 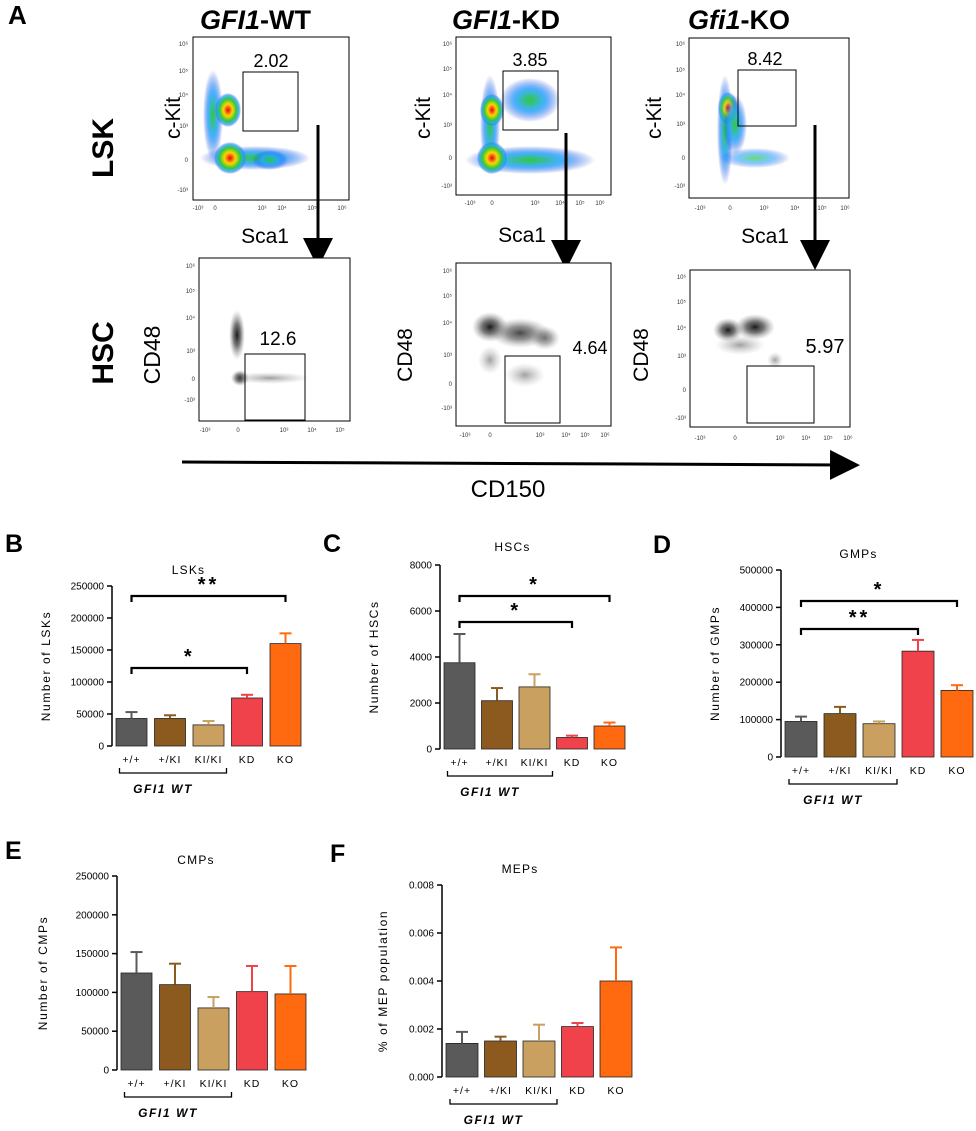 What do you see at coordinates (195, 860) in the screenshot?
I see `chart-title: CMPs` at bounding box center [195, 860].